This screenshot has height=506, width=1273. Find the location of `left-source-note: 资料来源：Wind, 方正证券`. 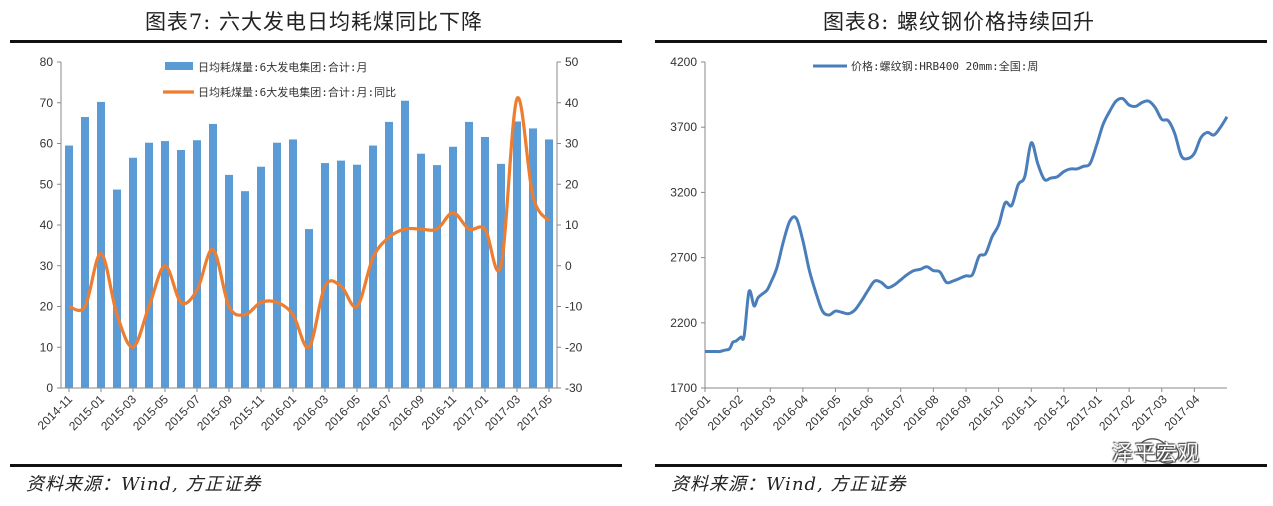

left-source-note: 资料来源：Wind, 方正证券 is located at coordinates (144, 484).